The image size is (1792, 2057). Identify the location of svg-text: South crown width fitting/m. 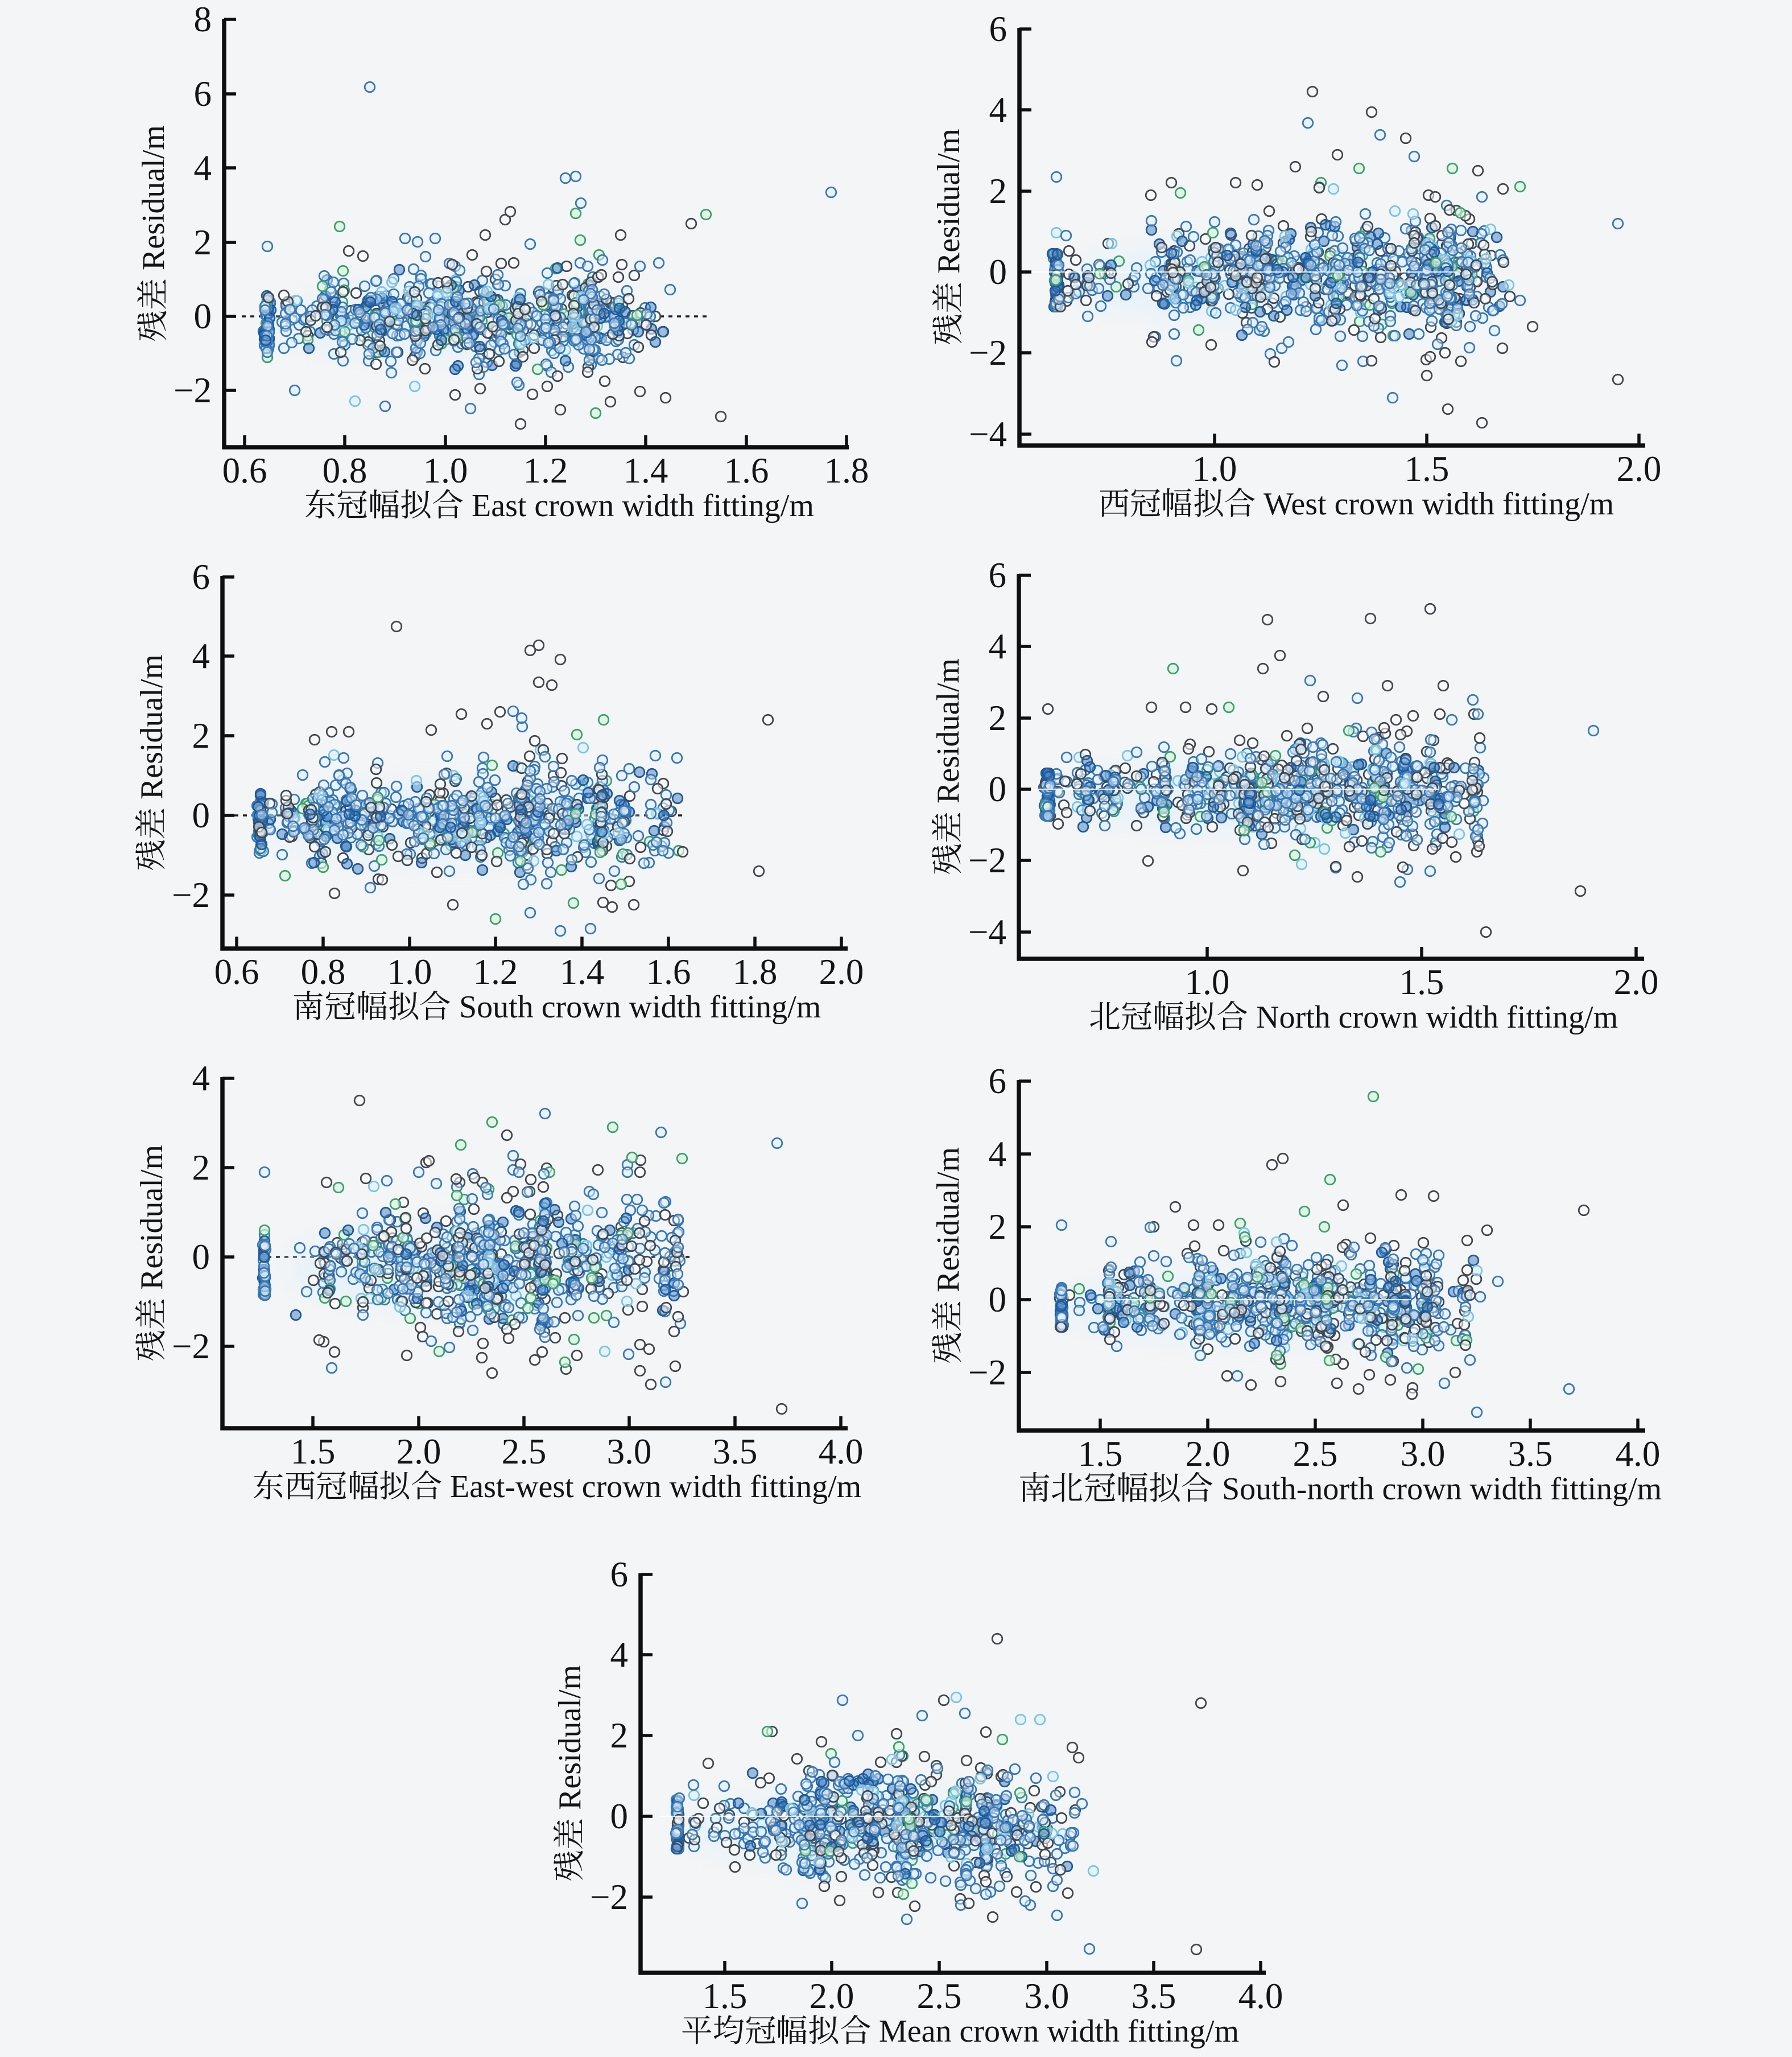
(640, 1007).